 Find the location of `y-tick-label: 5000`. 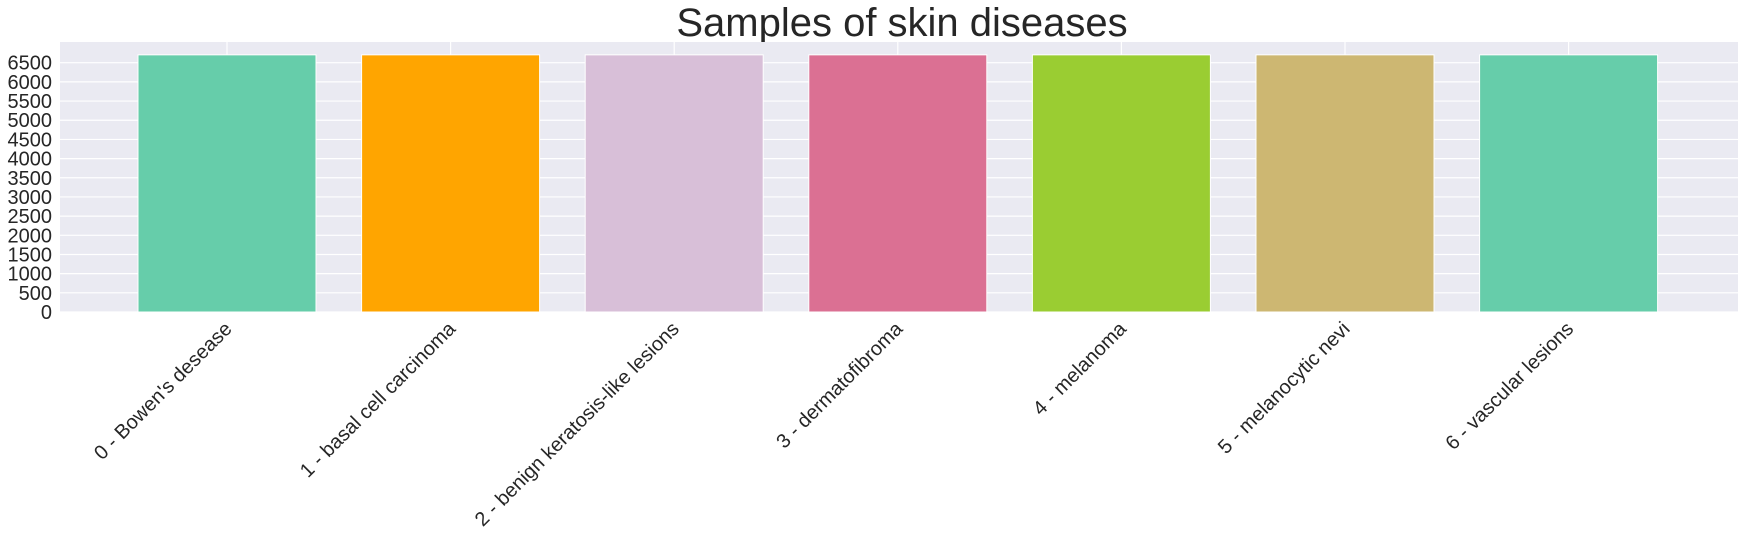

y-tick-label: 5000 is located at coordinates (30, 121).